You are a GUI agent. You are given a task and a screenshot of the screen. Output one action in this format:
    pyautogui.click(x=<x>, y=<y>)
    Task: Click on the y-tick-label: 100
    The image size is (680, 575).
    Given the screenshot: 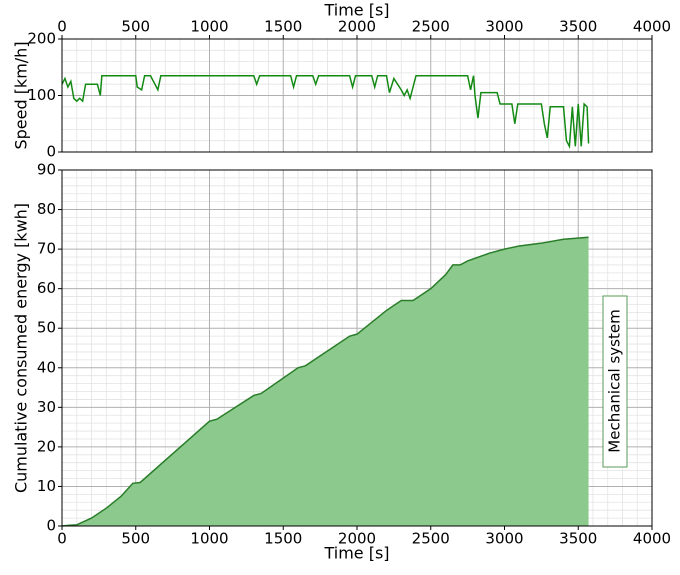 What is the action you would take?
    pyautogui.click(x=41, y=95)
    